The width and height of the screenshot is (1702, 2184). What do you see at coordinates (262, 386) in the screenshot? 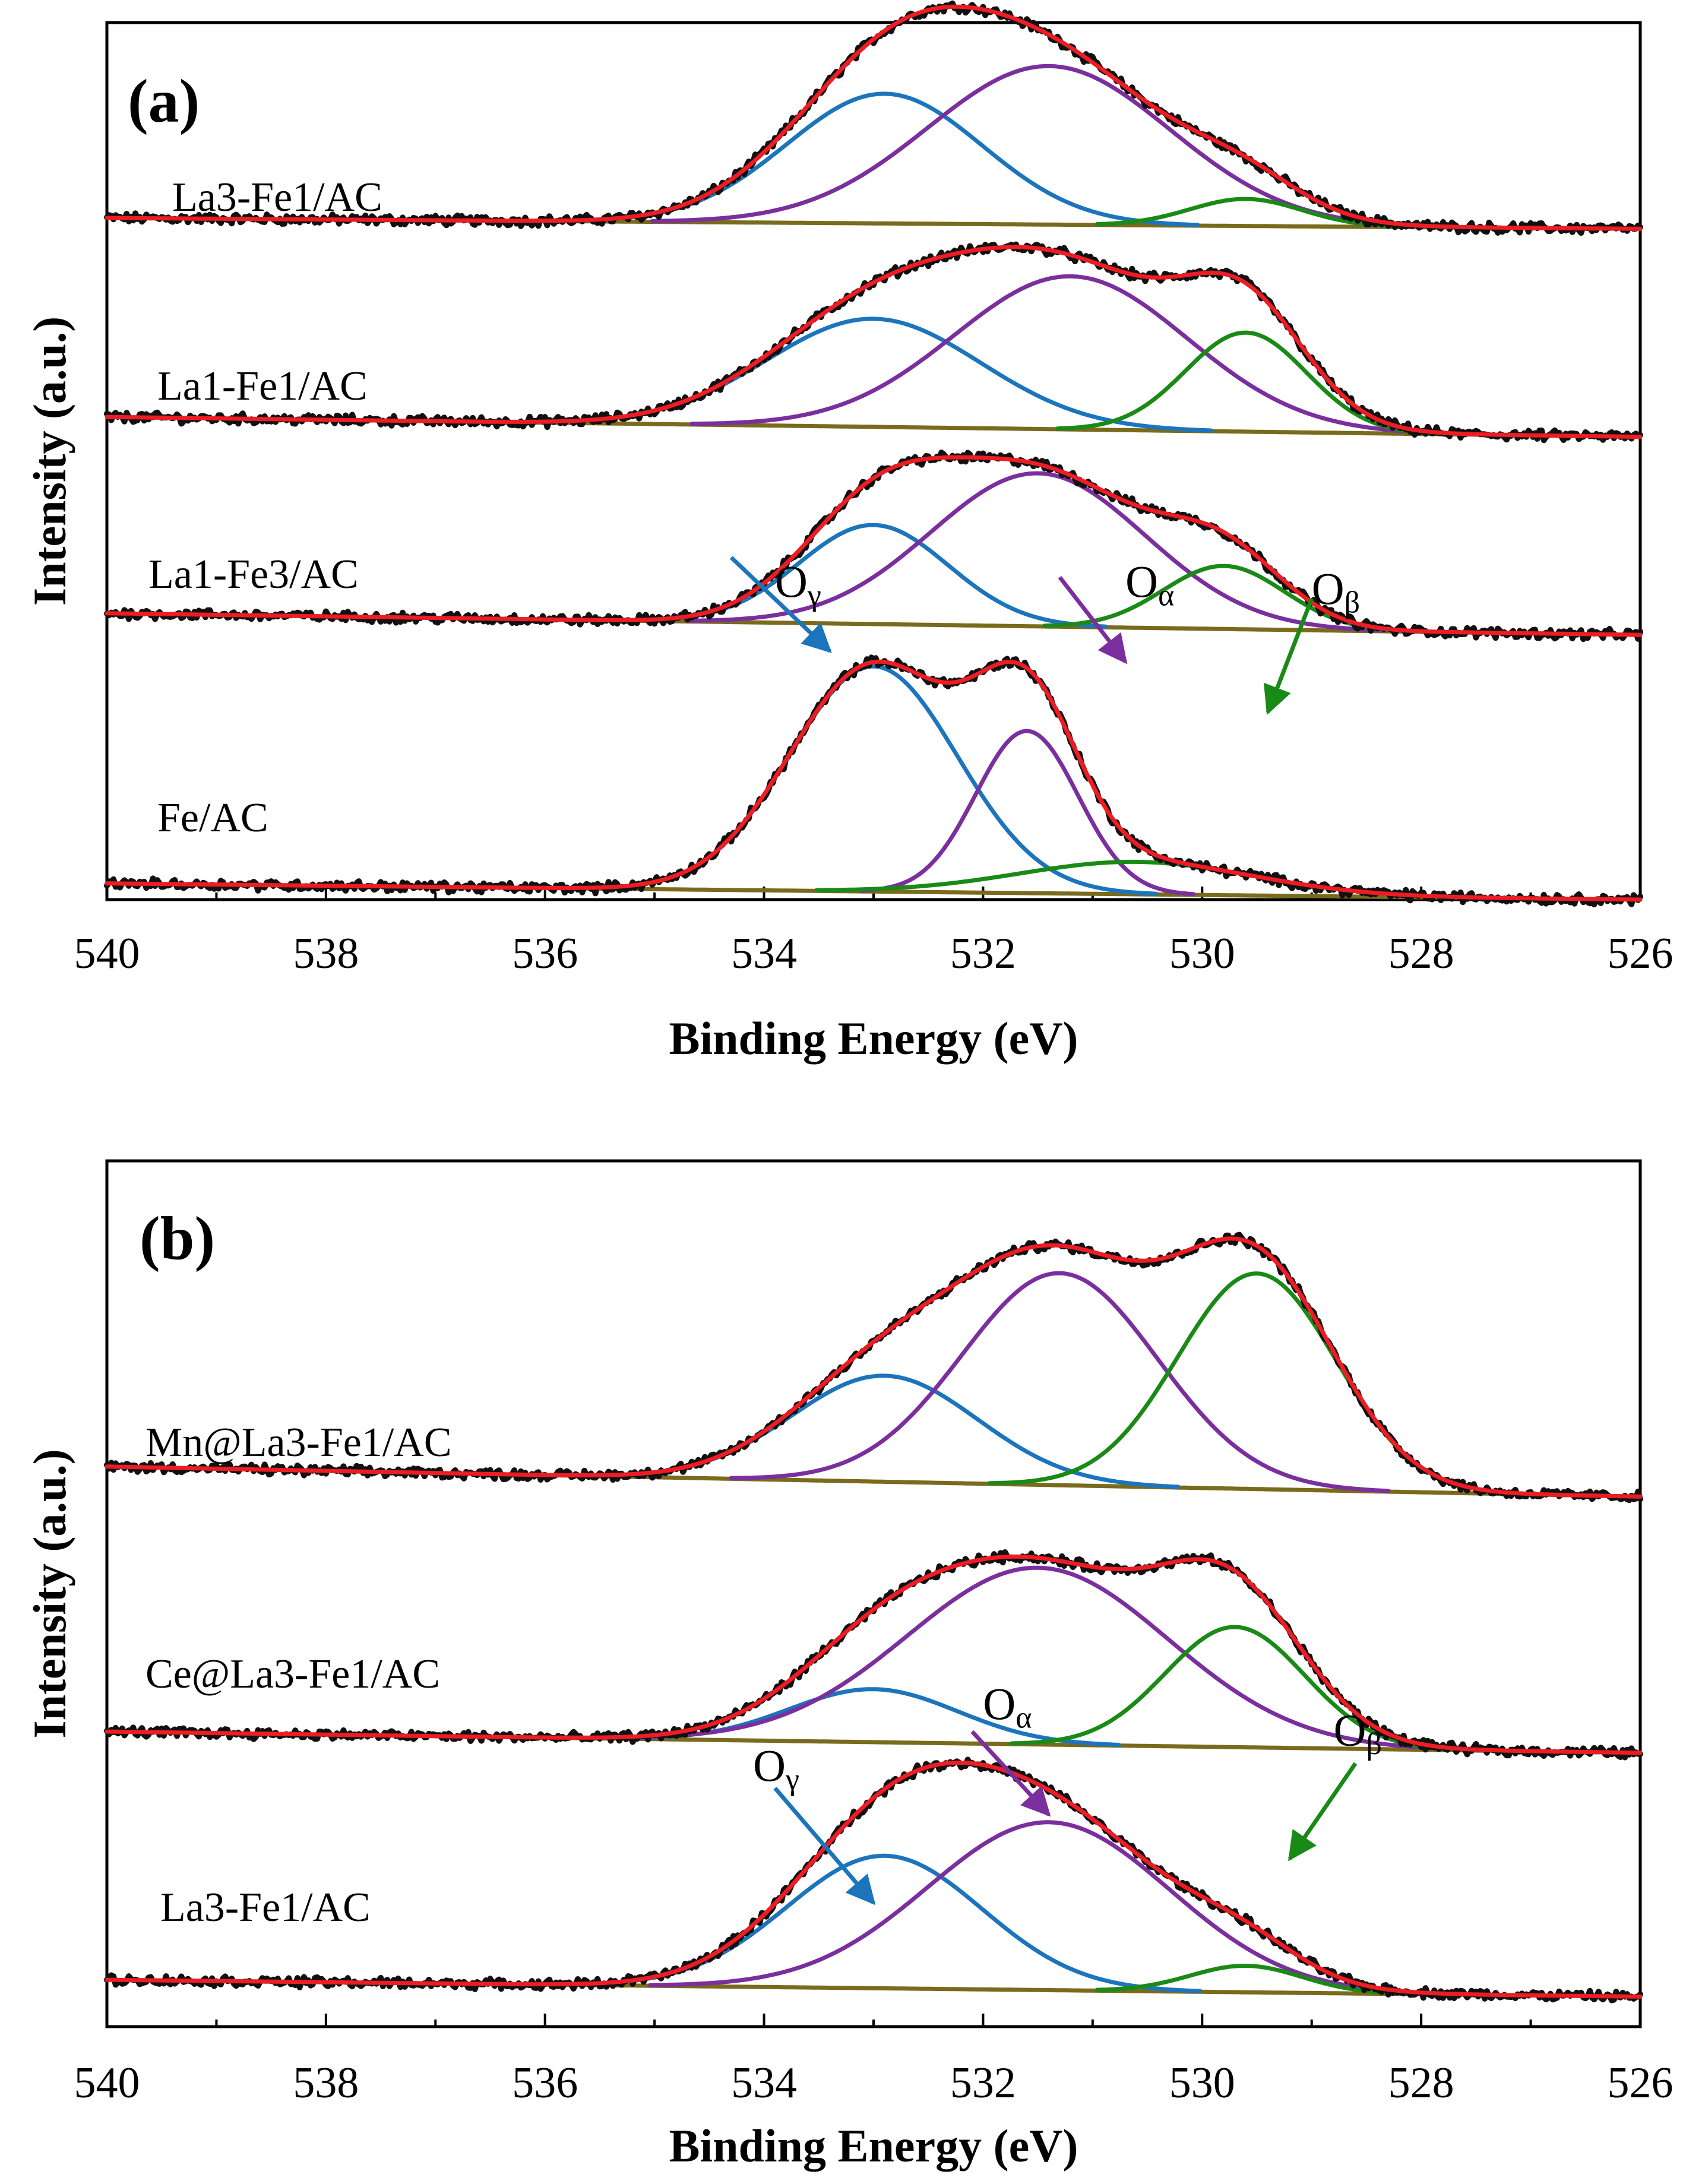
I see `sample-label: La1-Fe1/AC` at bounding box center [262, 386].